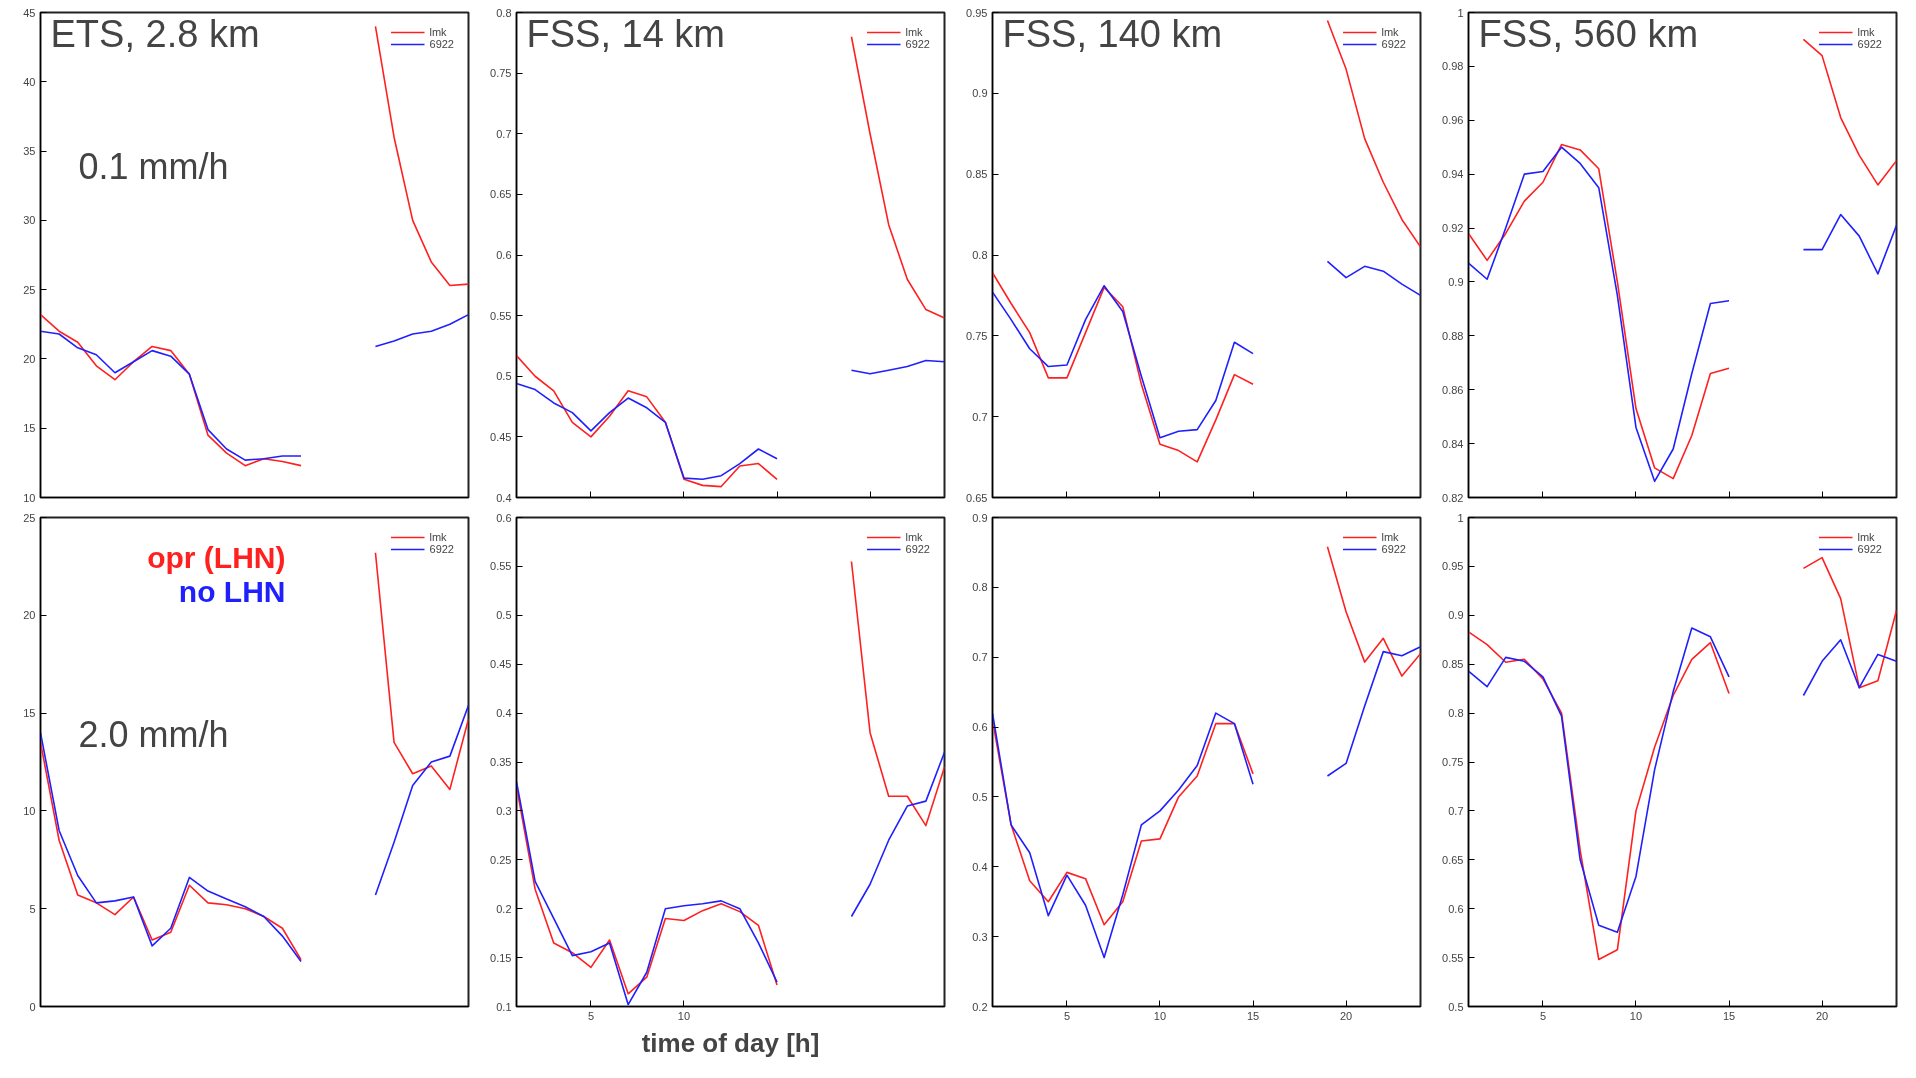 The image size is (1916, 1078). Describe the element at coordinates (32, 1006) in the screenshot. I see `y-tick-label: 0` at that location.